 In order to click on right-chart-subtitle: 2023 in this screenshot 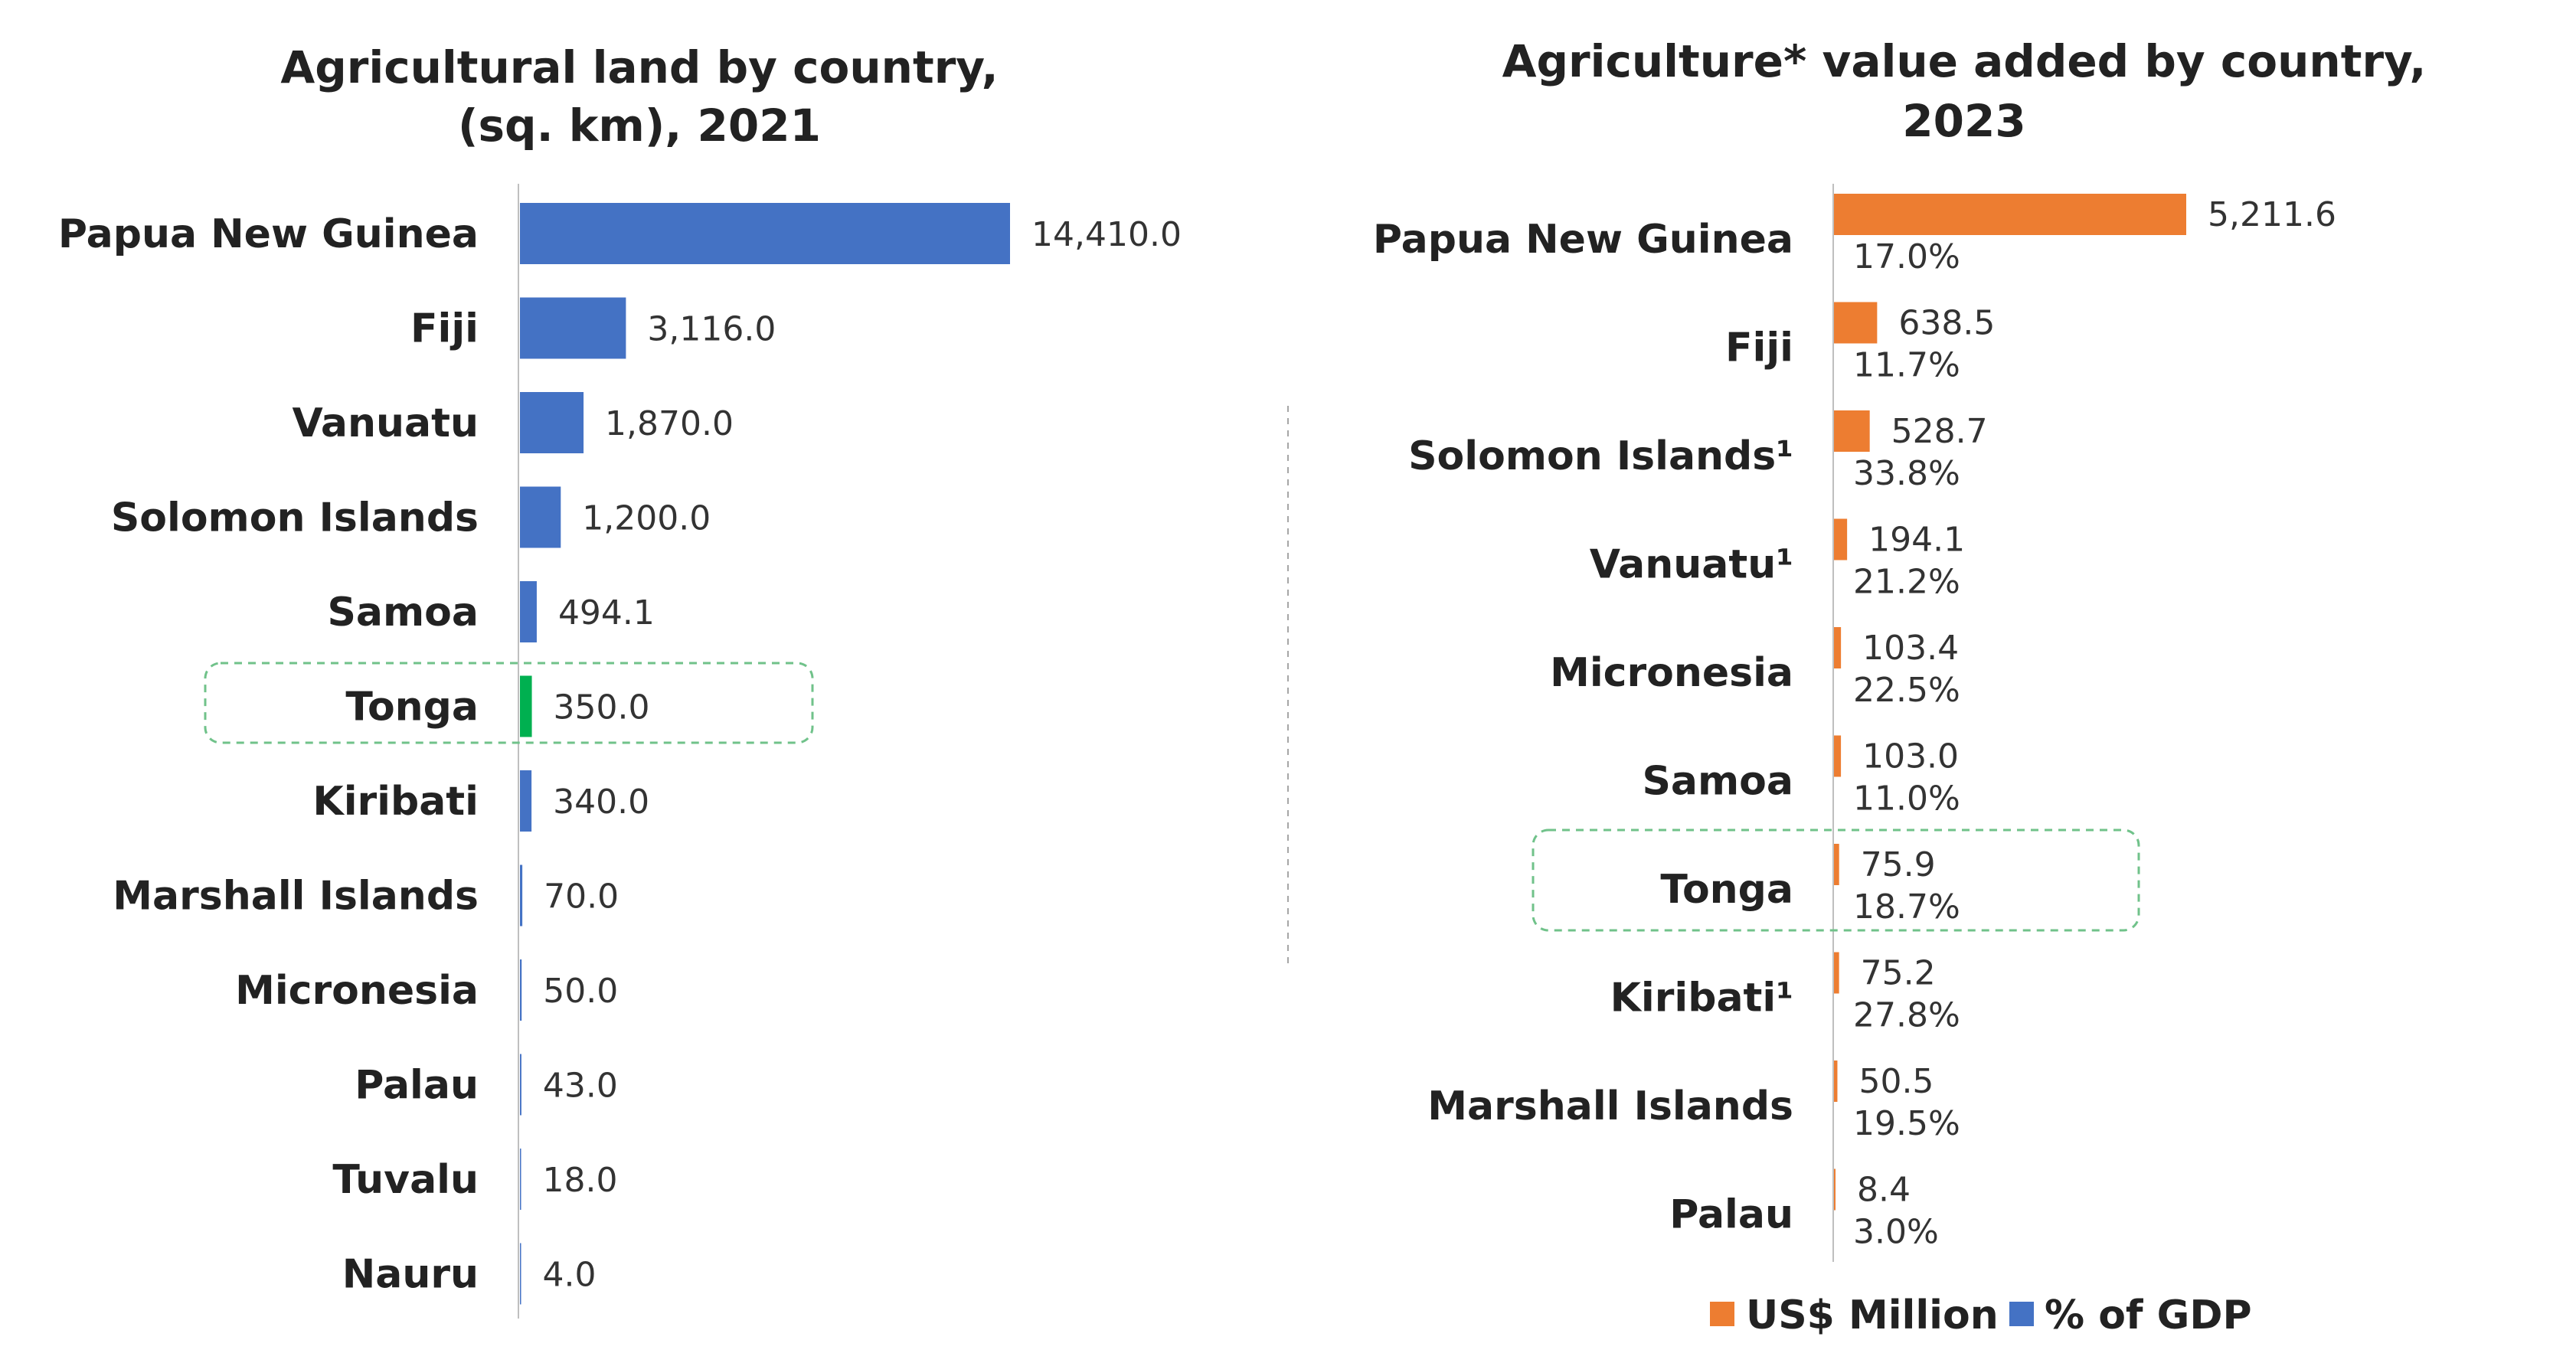, I will do `click(1963, 121)`.